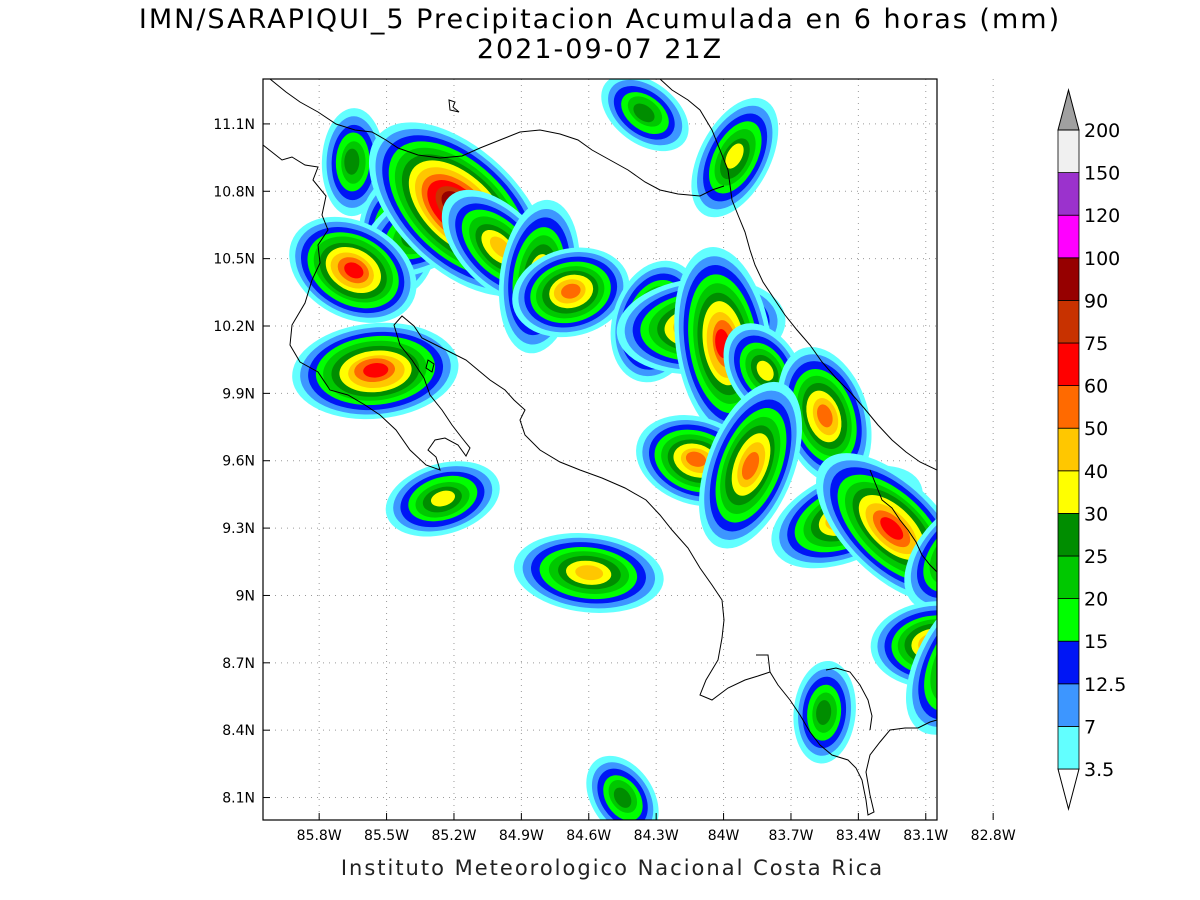  Describe the element at coordinates (1068, 109) in the screenshot. I see `legend-upper-arrow` at that location.